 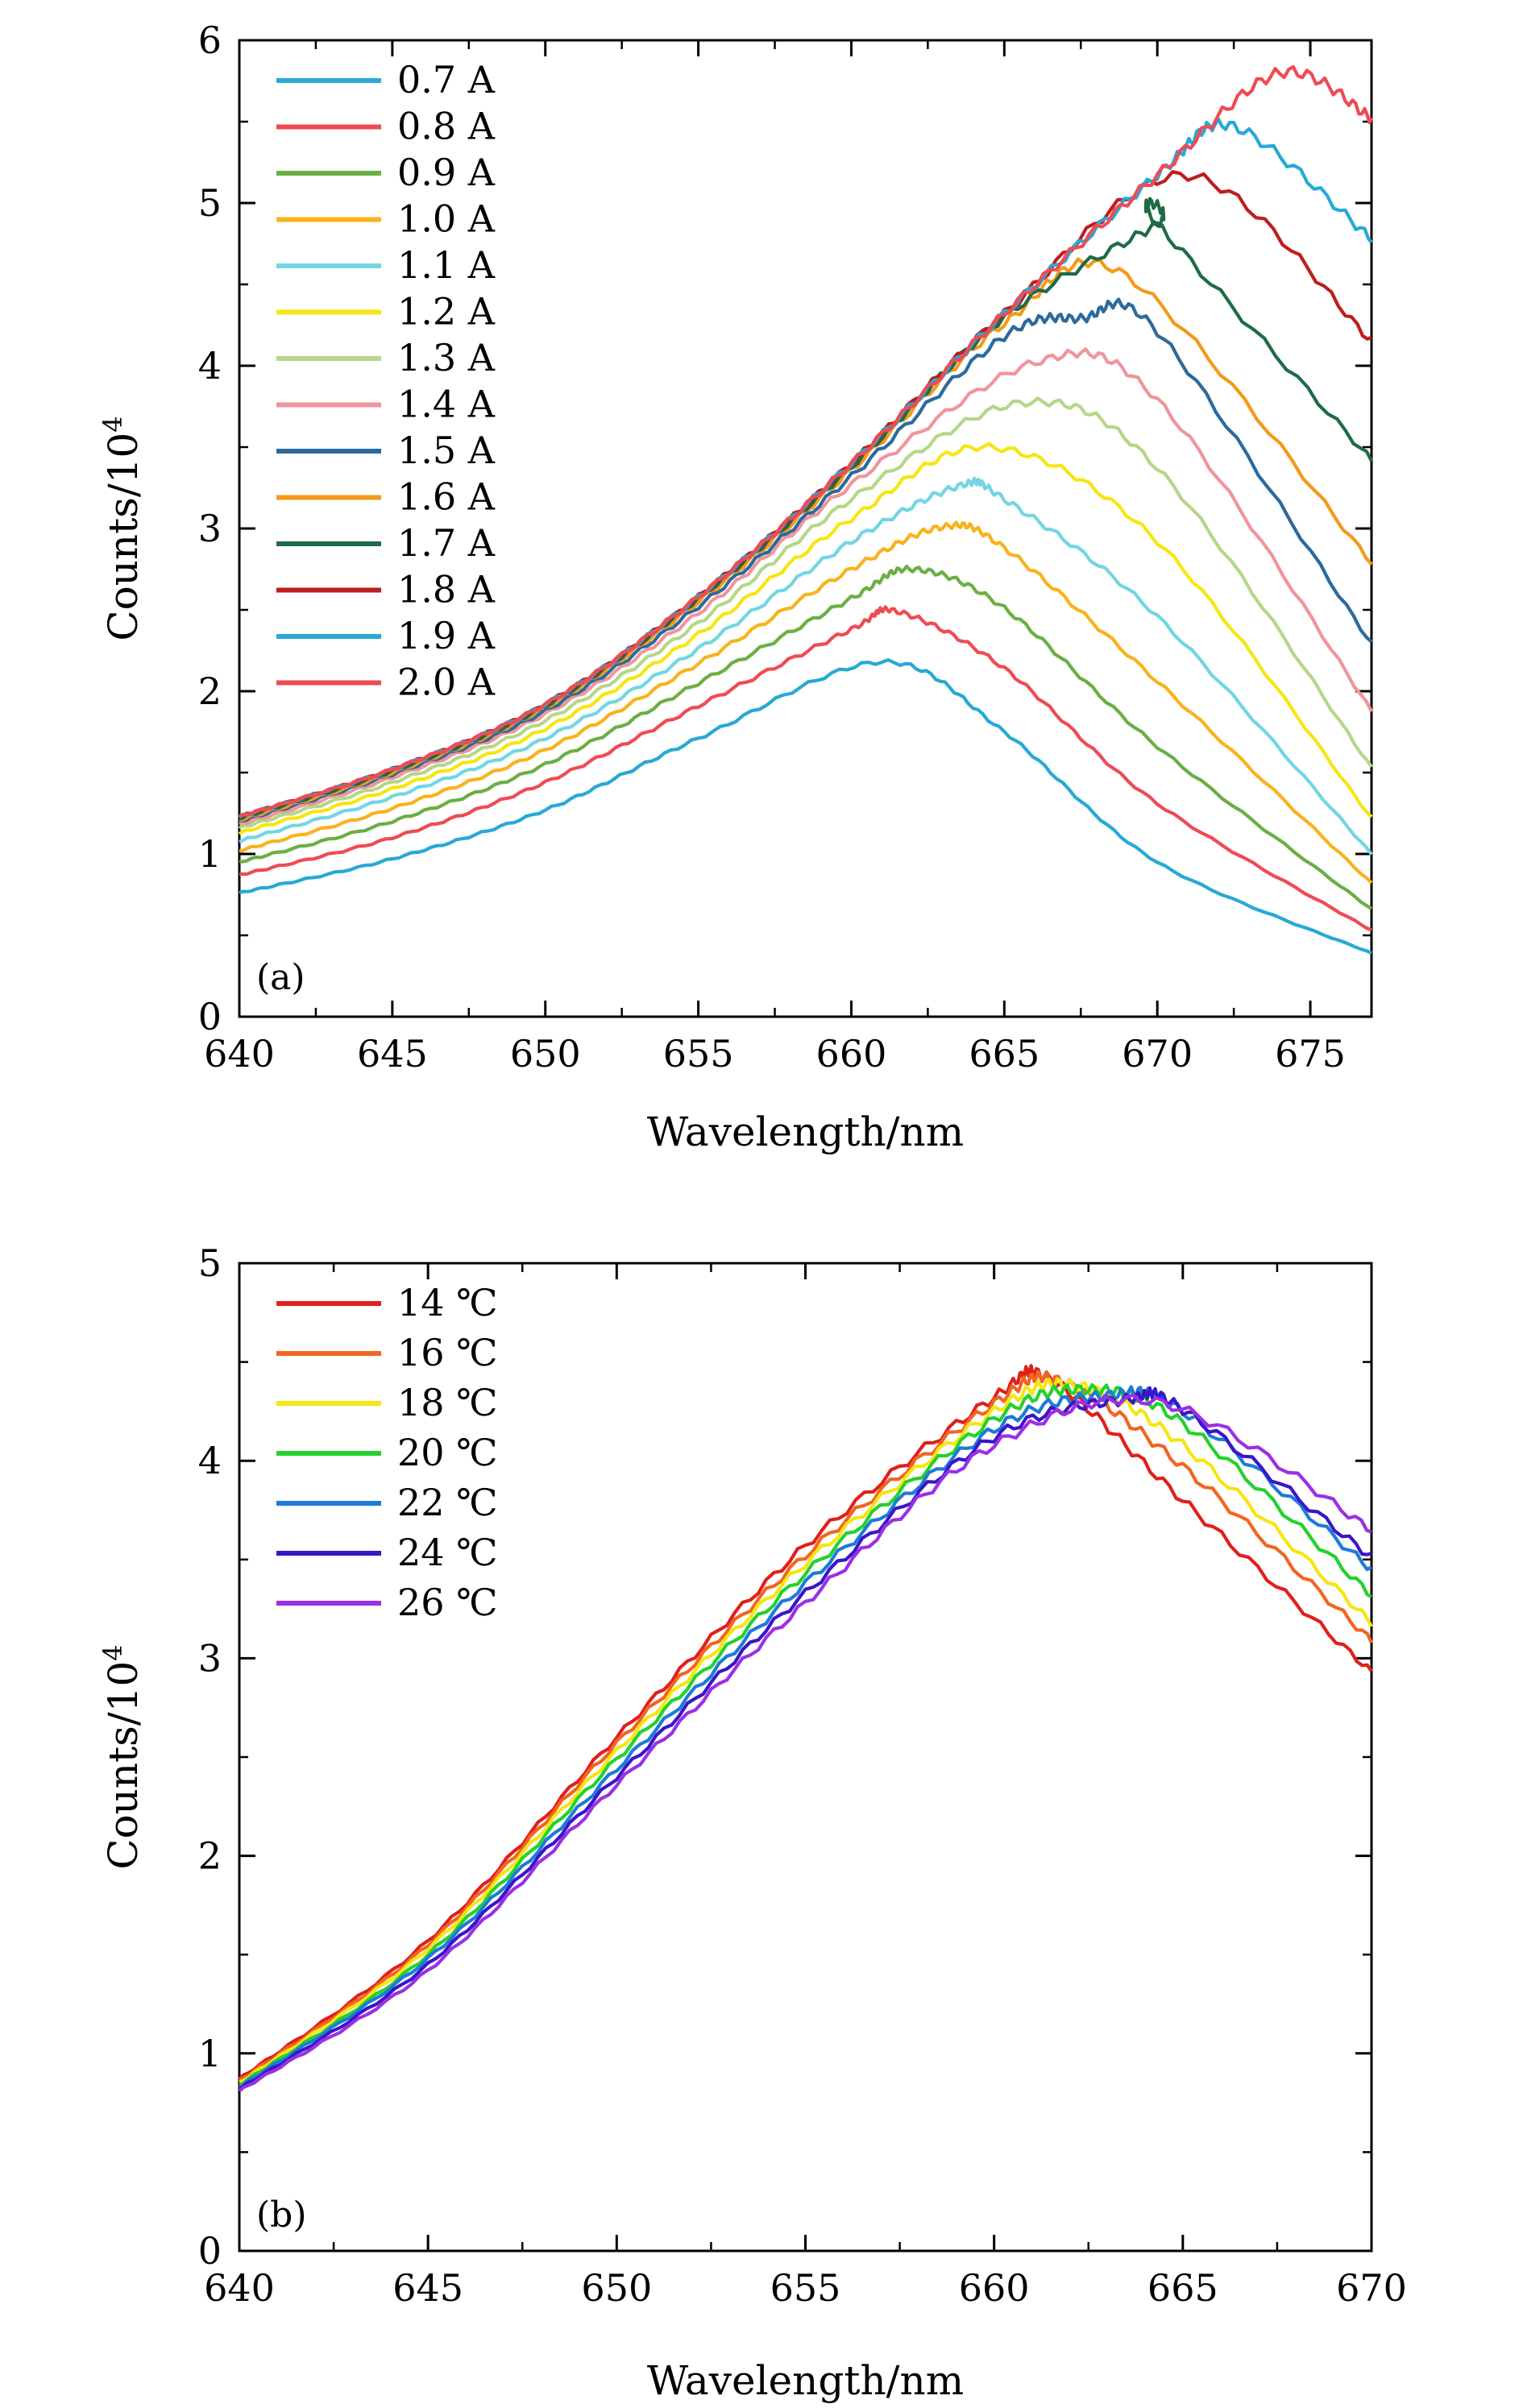 I want to click on legend-label: 0.8 A, so click(x=446, y=127).